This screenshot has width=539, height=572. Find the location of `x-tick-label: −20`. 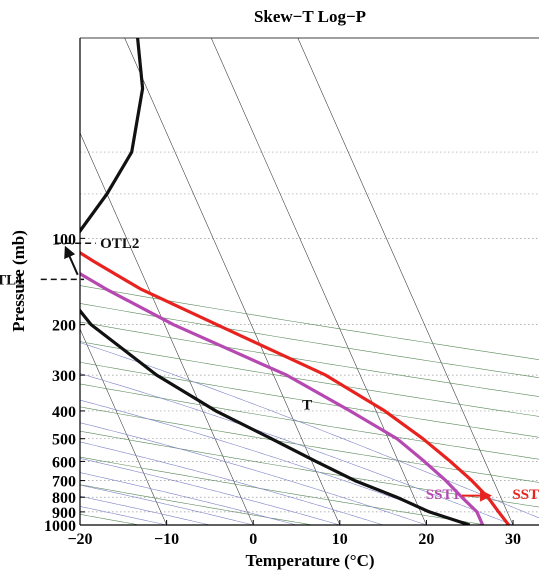

x-tick-label: −20 is located at coordinates (79, 539).